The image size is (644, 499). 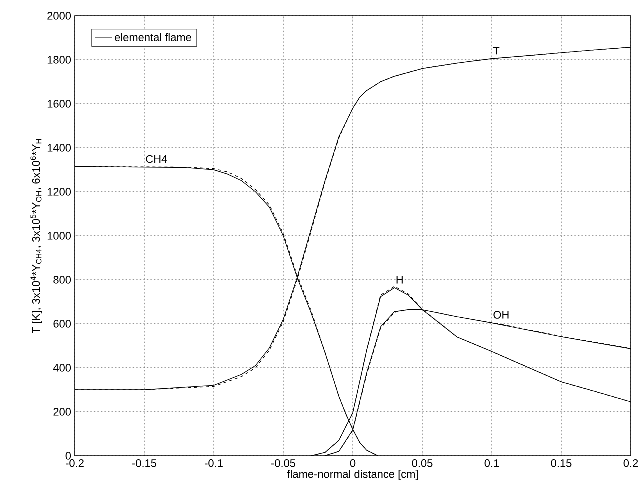 I want to click on y-tick-label: 0, so click(x=69, y=456).